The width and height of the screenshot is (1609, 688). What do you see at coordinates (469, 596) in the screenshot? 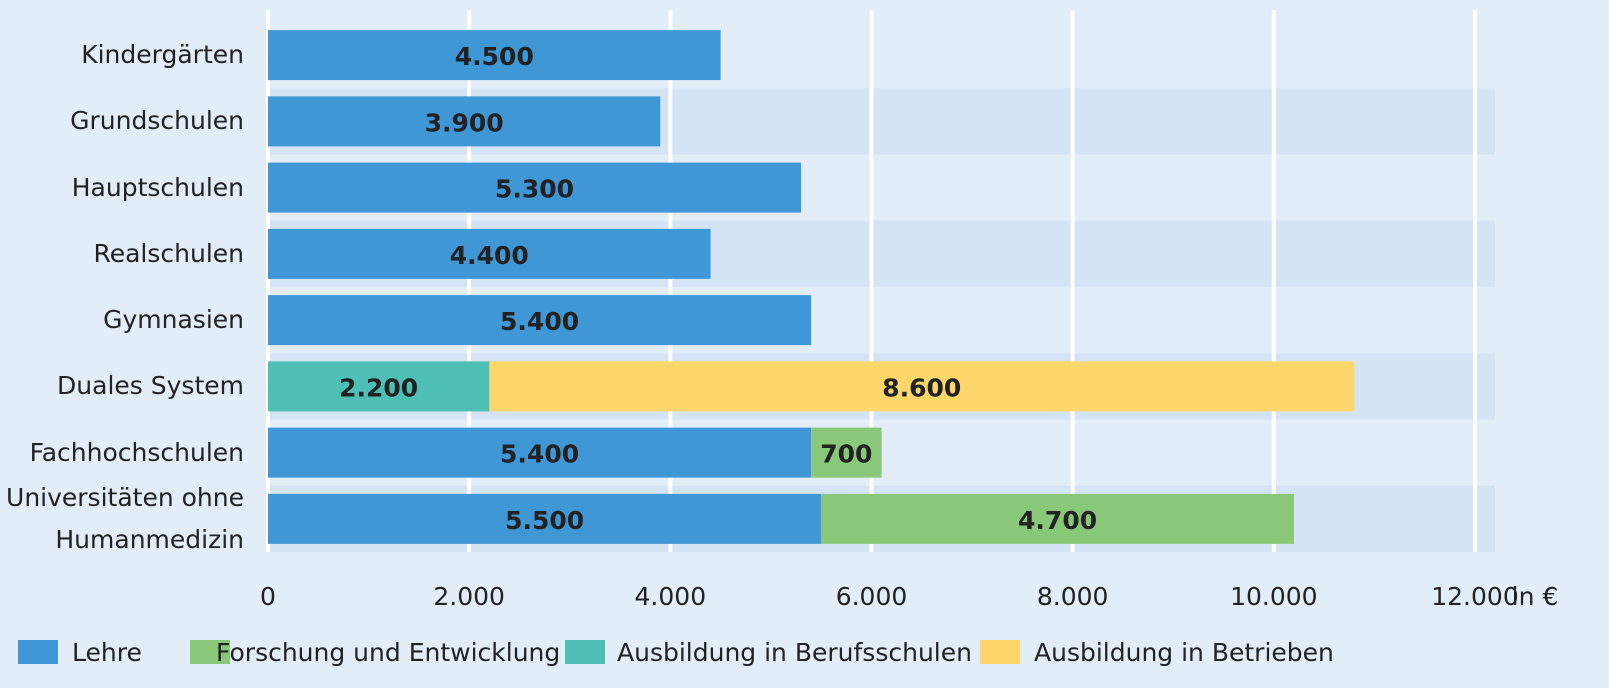
I see `x-tick-label: 2.000` at bounding box center [469, 596].